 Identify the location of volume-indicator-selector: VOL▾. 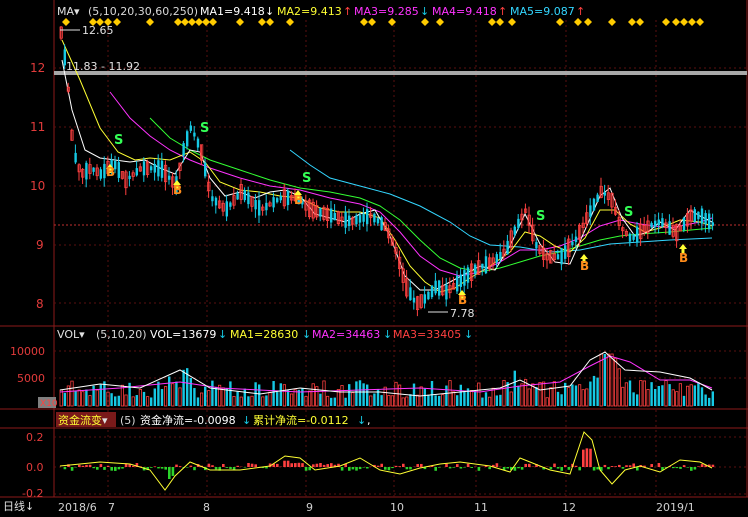
(71, 334).